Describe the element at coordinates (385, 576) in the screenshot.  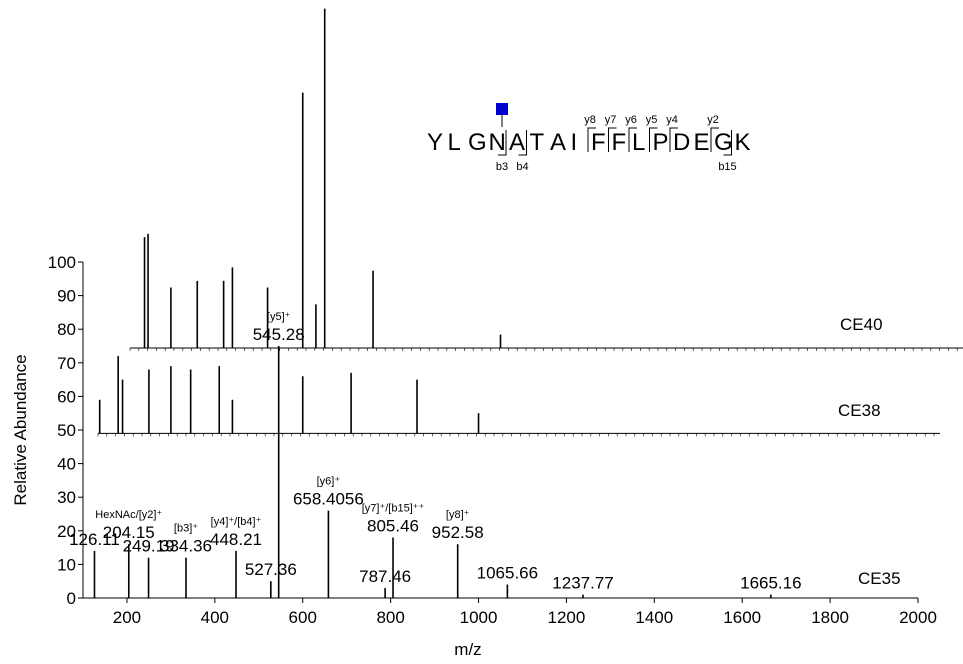
I see `peak-mz-label: 787.46` at that location.